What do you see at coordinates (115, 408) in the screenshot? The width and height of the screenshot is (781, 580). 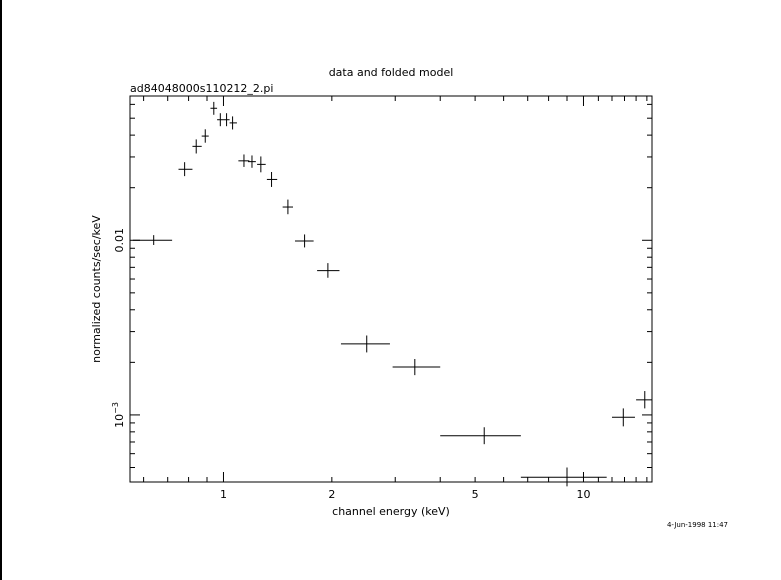 I see `y-tick-label-exponent: −3` at bounding box center [115, 408].